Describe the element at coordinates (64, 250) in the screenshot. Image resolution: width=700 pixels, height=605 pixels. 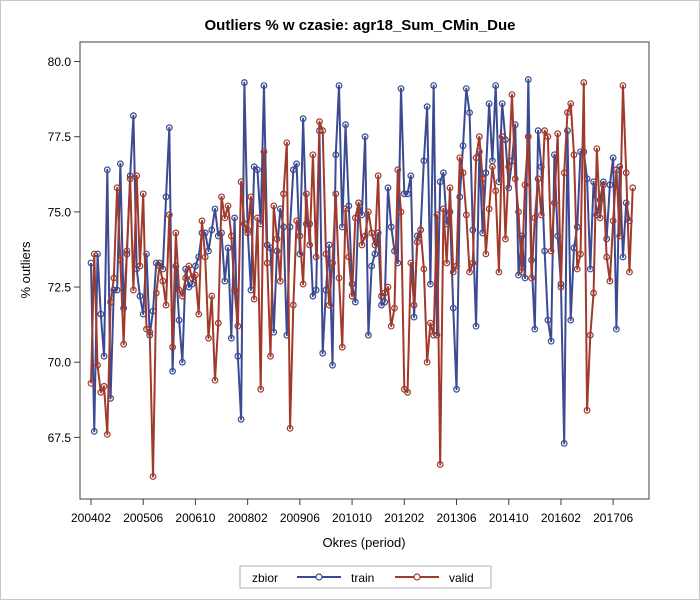
I see `y-axis: 67.5 70.0 72.5 75.0 77.5 80.0` at that location.